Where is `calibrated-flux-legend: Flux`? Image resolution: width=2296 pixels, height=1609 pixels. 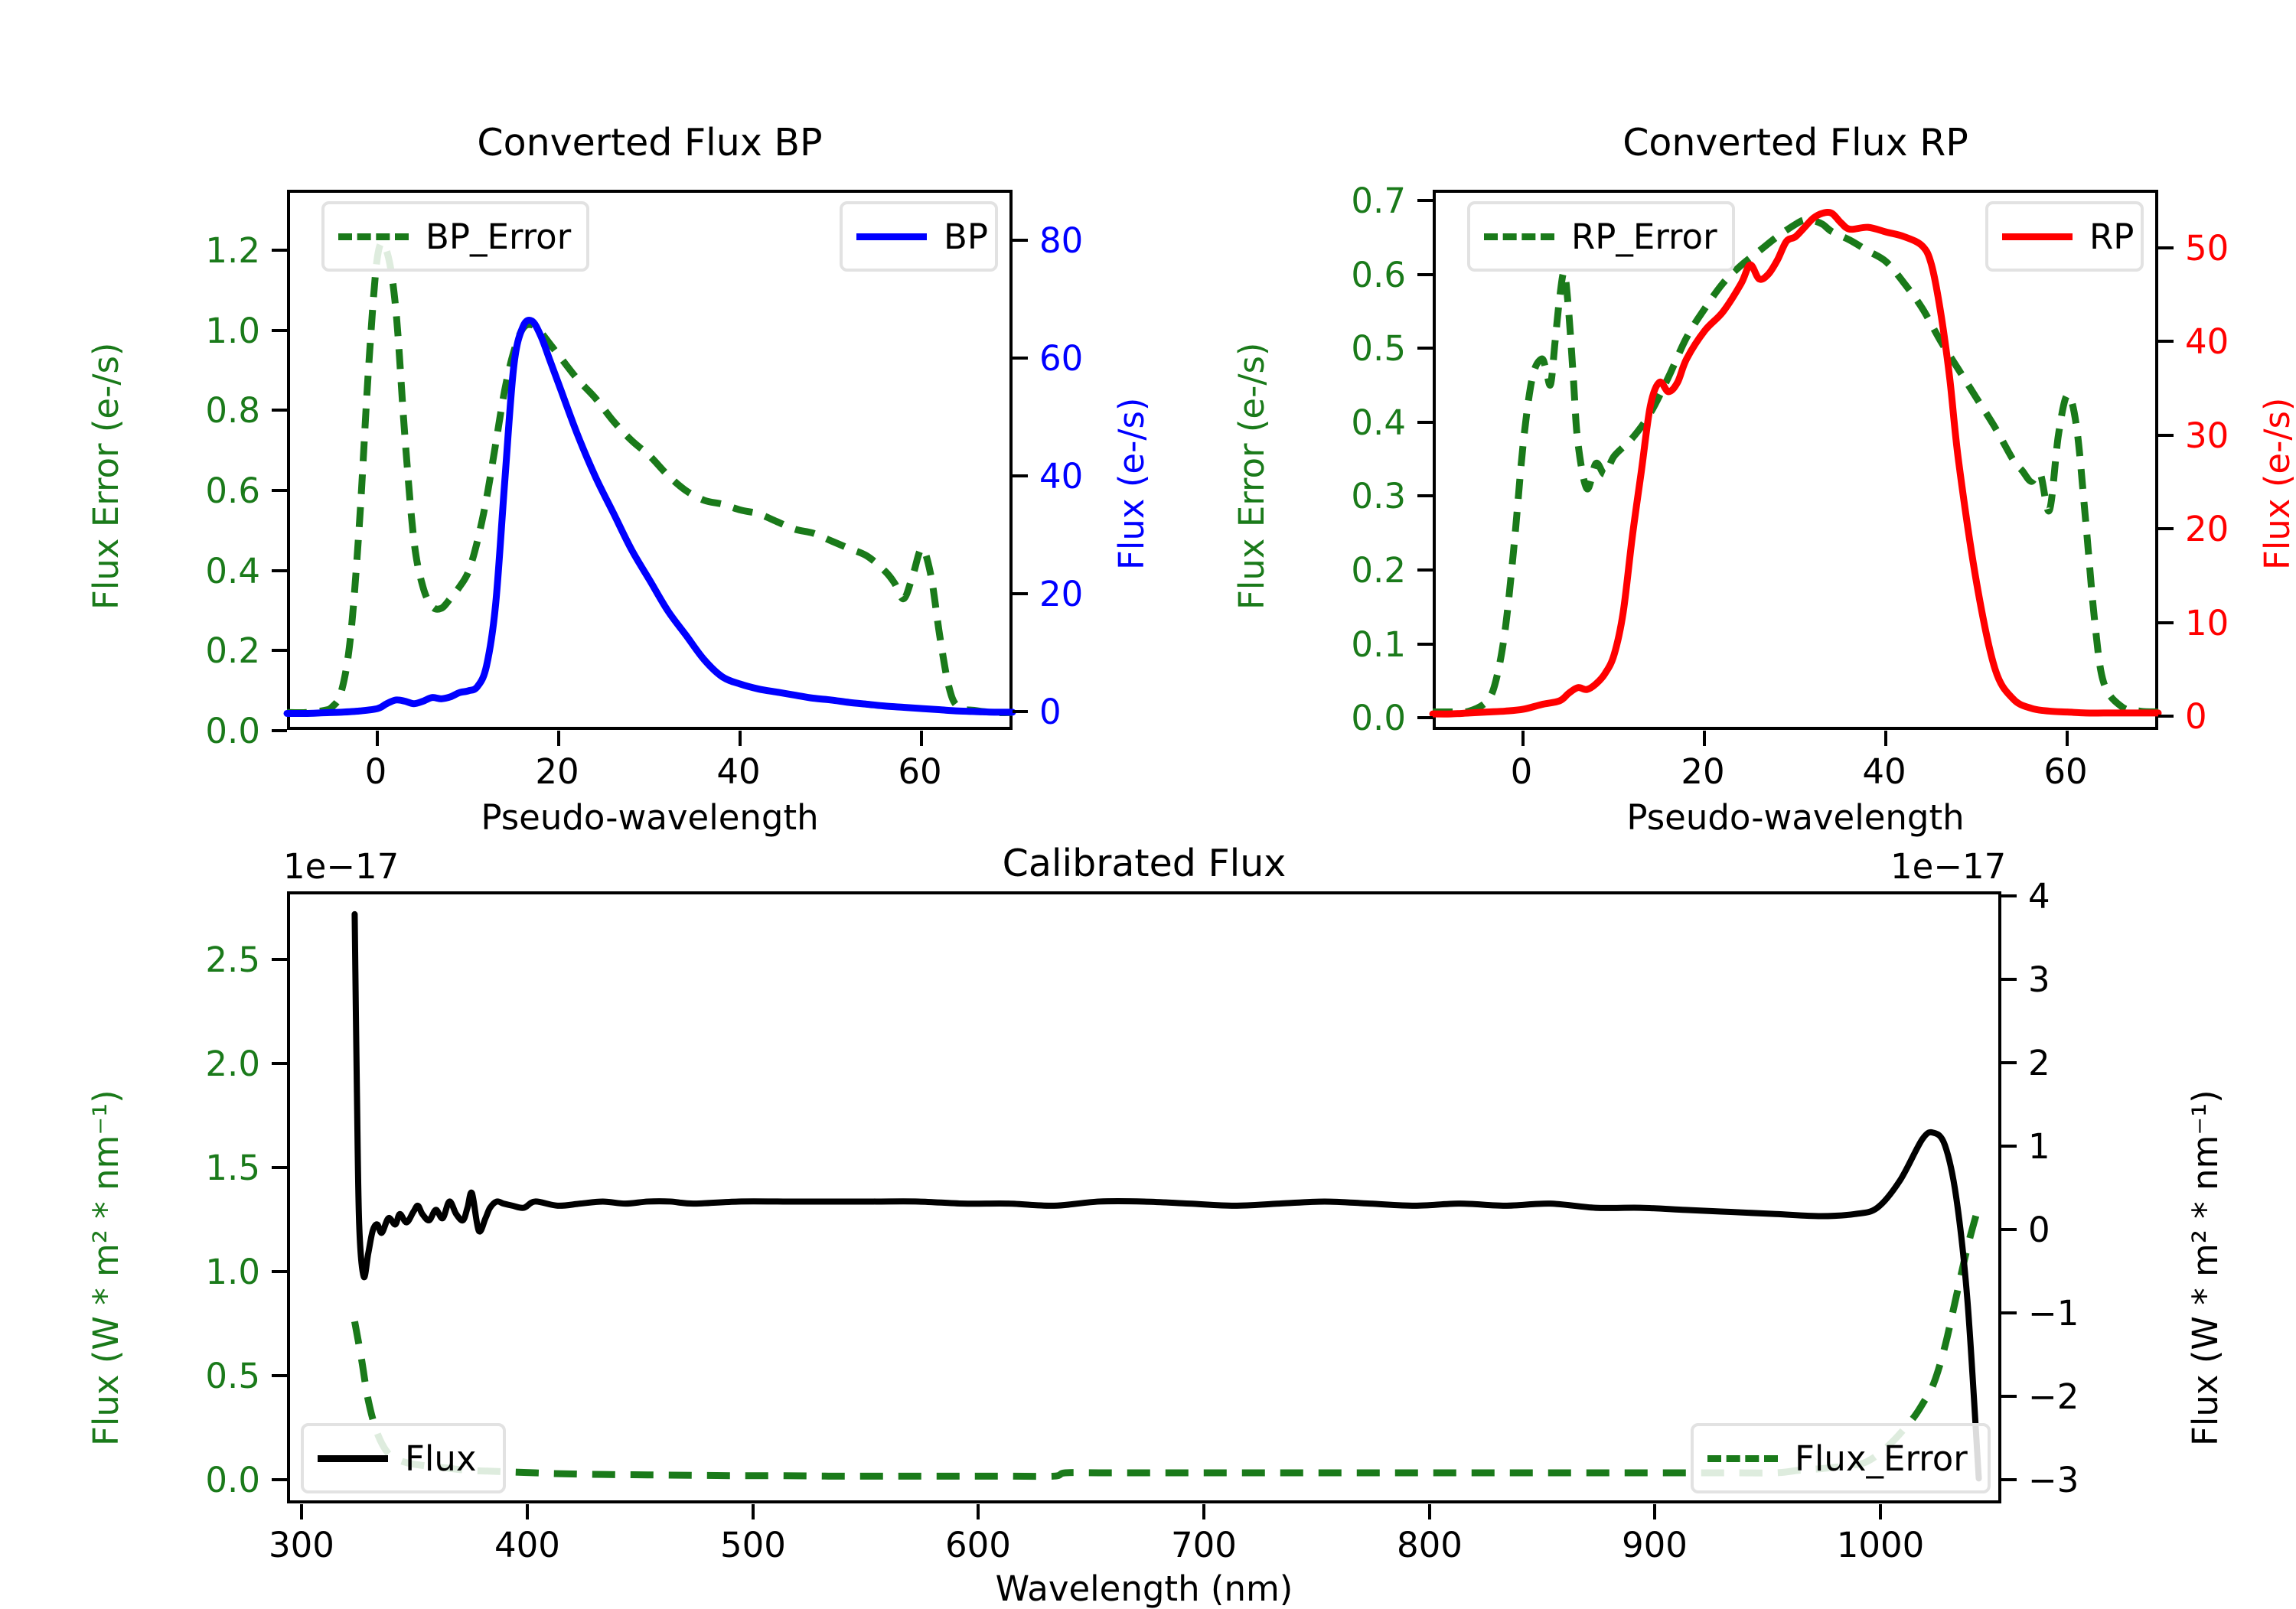
calibrated-flux-legend: Flux is located at coordinates (403, 1458).